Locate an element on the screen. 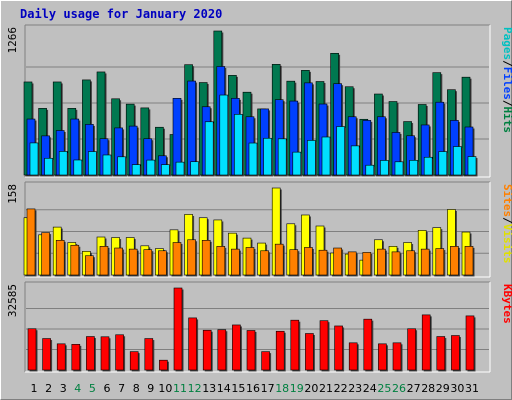 The height and width of the screenshot is (400, 512). x-tick-label-day-5: 5 is located at coordinates (92, 388).